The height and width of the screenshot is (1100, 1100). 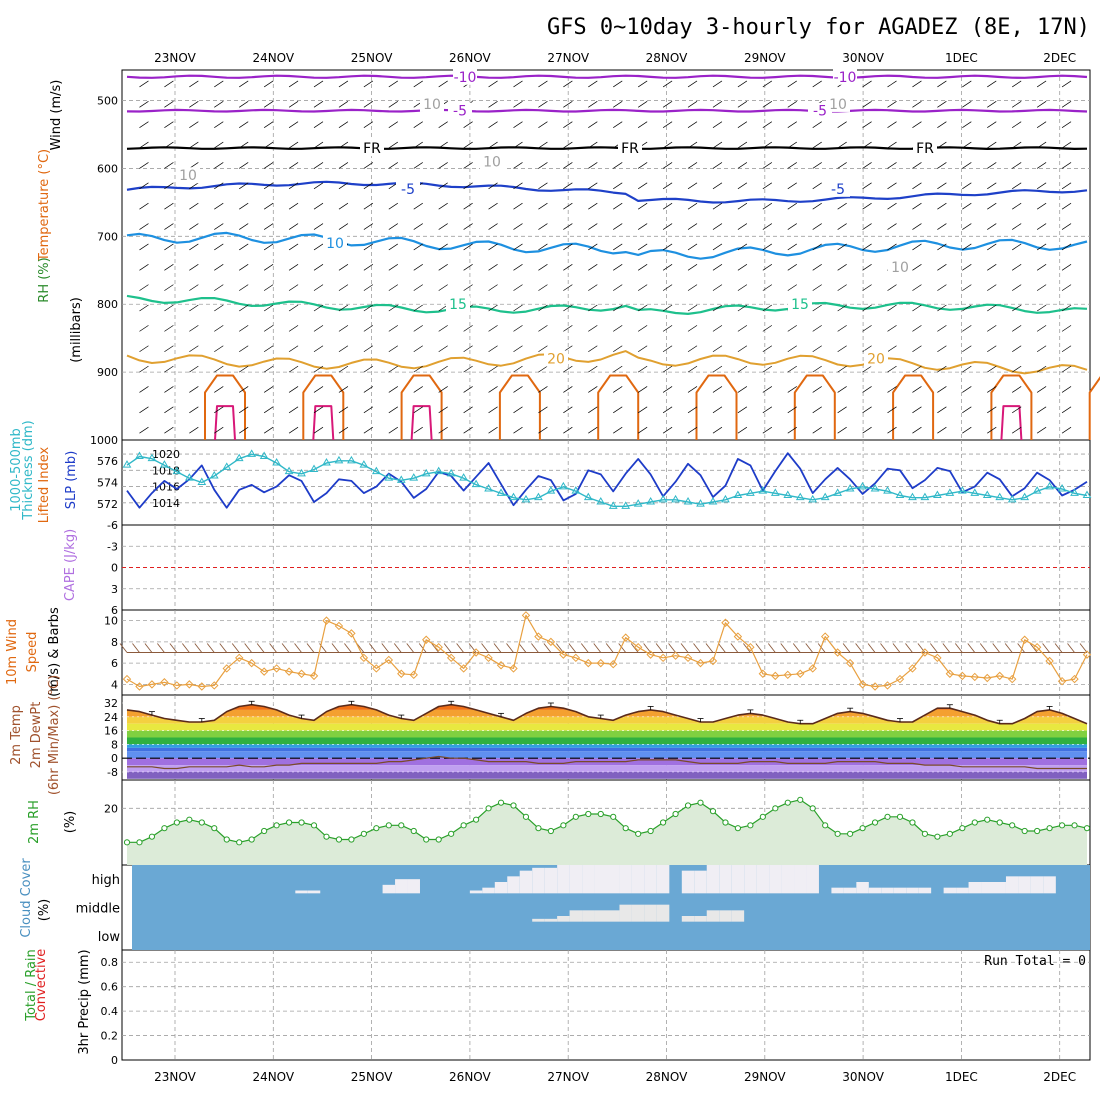 I want to click on y-tick-label: 8, so click(x=114, y=744).